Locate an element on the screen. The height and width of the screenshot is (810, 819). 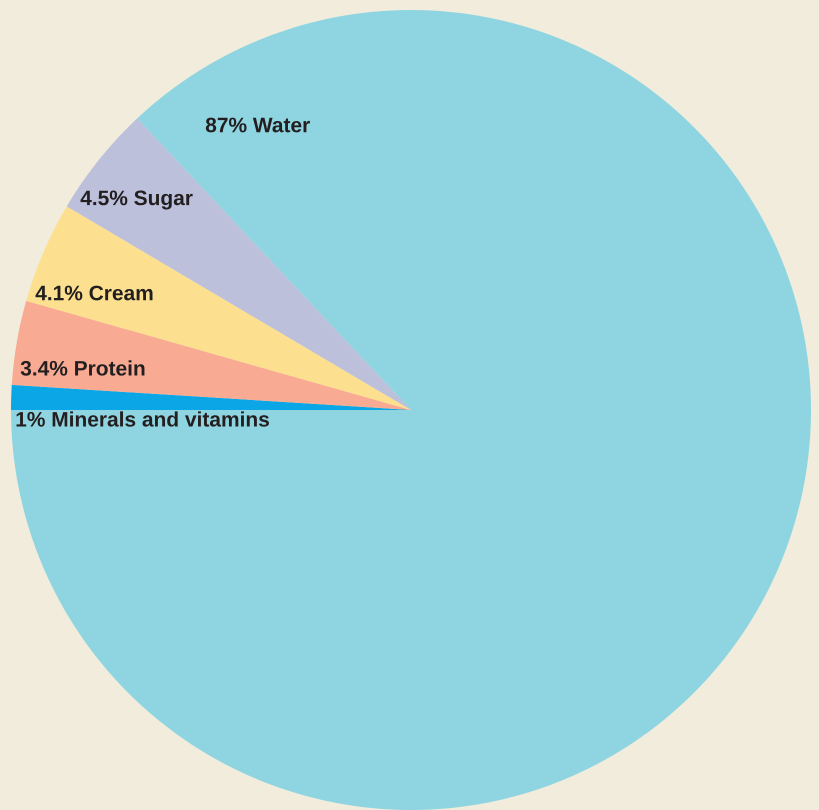
slice-label: 1% Minerals and vitamins is located at coordinates (142, 419).